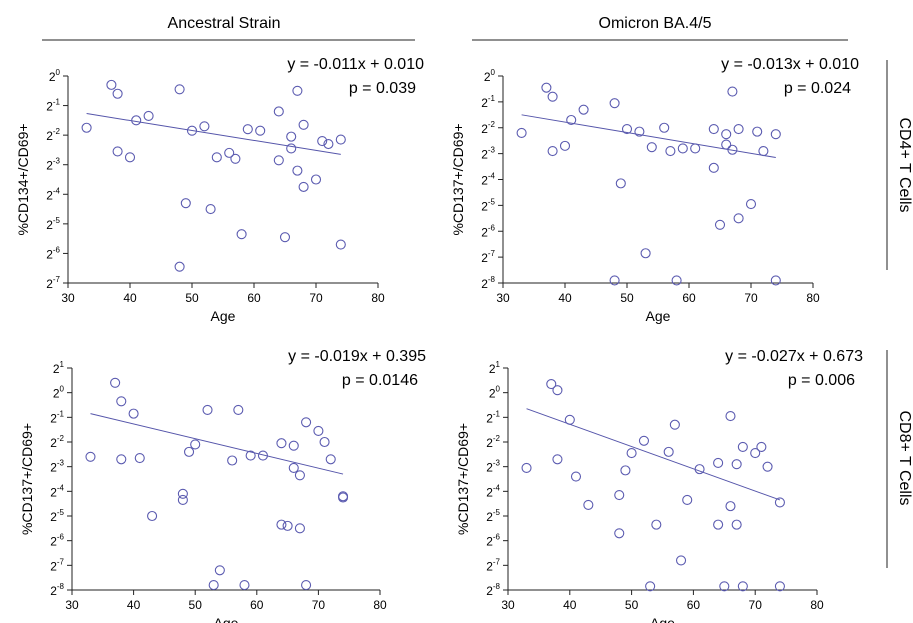 This screenshot has width=913, height=623. Describe the element at coordinates (508, 605) in the screenshot. I see `x-tick-label: 30` at that location.